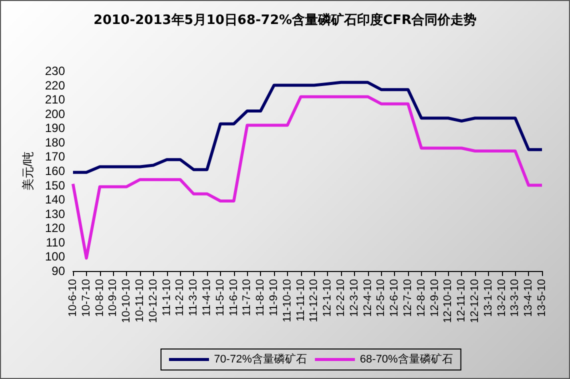 The image size is (570, 379). I want to click on y-tick-label: 170, so click(55, 157).